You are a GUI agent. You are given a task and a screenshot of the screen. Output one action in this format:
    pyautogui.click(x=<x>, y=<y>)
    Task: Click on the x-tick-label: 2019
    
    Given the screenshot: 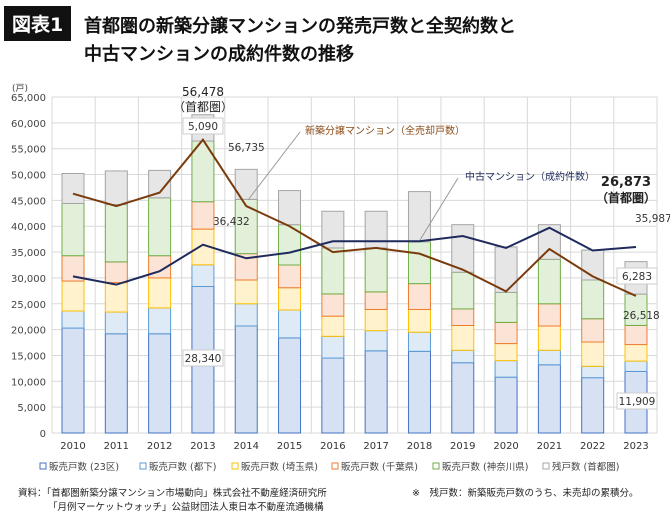 What is the action you would take?
    pyautogui.click(x=462, y=446)
    